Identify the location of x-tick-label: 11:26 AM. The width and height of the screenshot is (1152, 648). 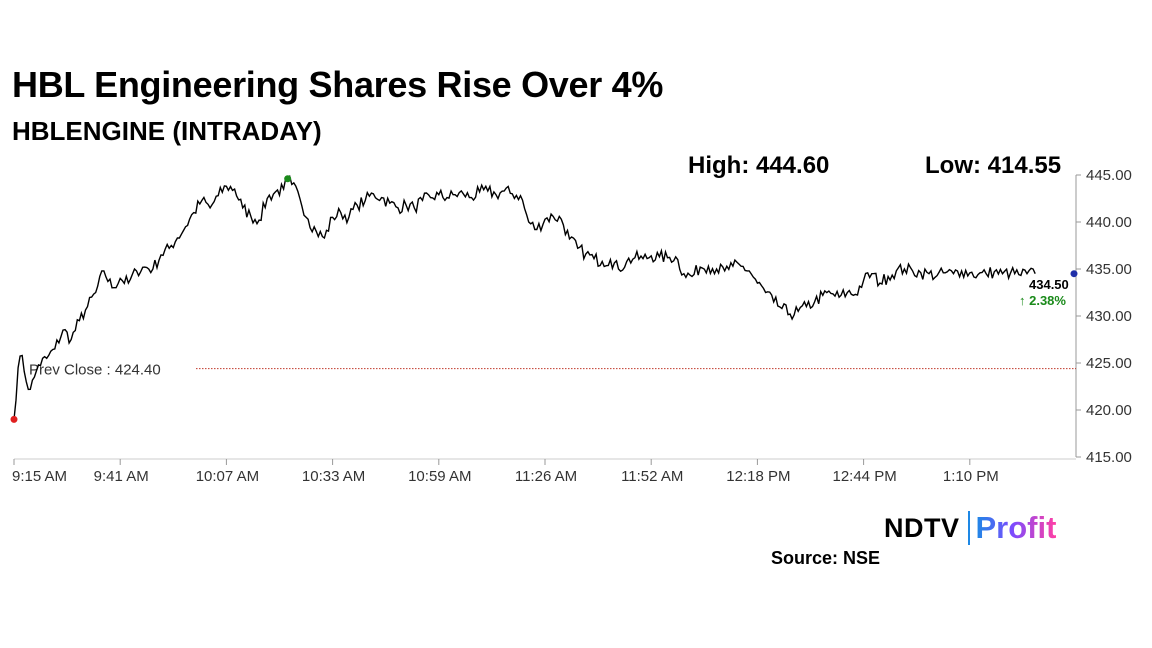
(546, 476).